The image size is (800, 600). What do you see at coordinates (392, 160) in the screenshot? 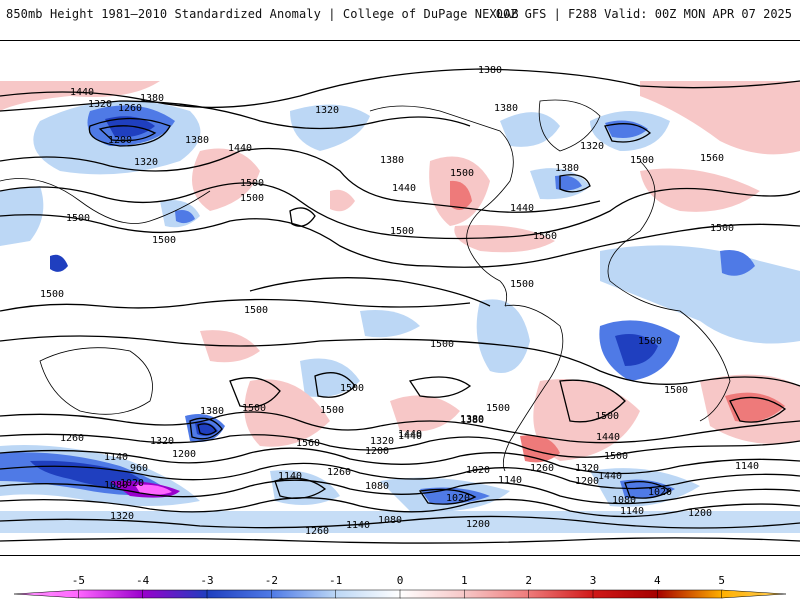
I see `contour-label: 1380` at bounding box center [392, 160].